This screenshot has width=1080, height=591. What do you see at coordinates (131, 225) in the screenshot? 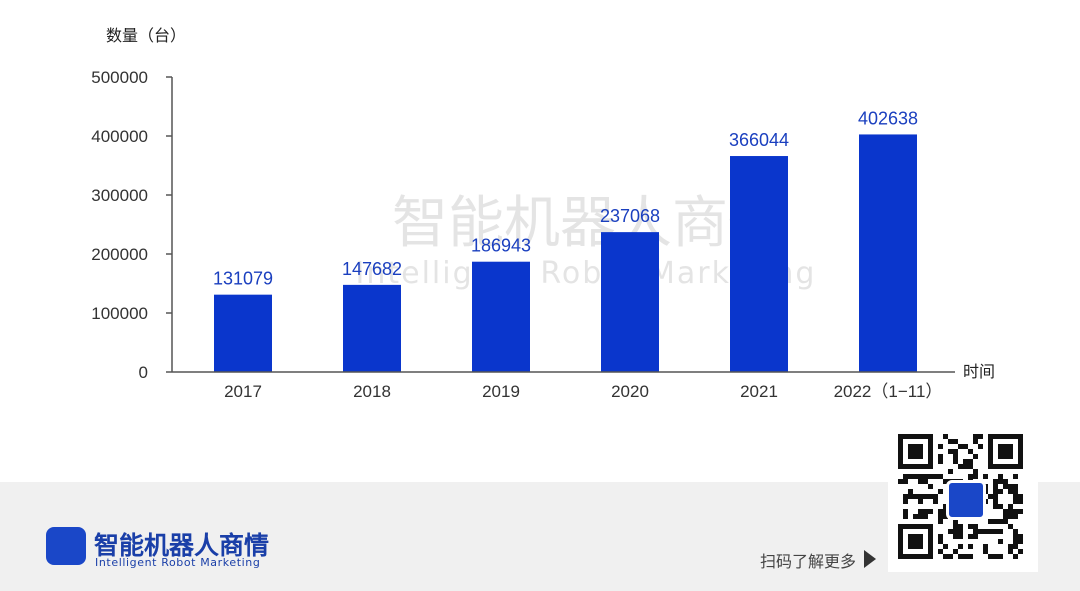
I see `y-axis-ticks: 0 100000 200000 300000 400000 500000` at bounding box center [131, 225].